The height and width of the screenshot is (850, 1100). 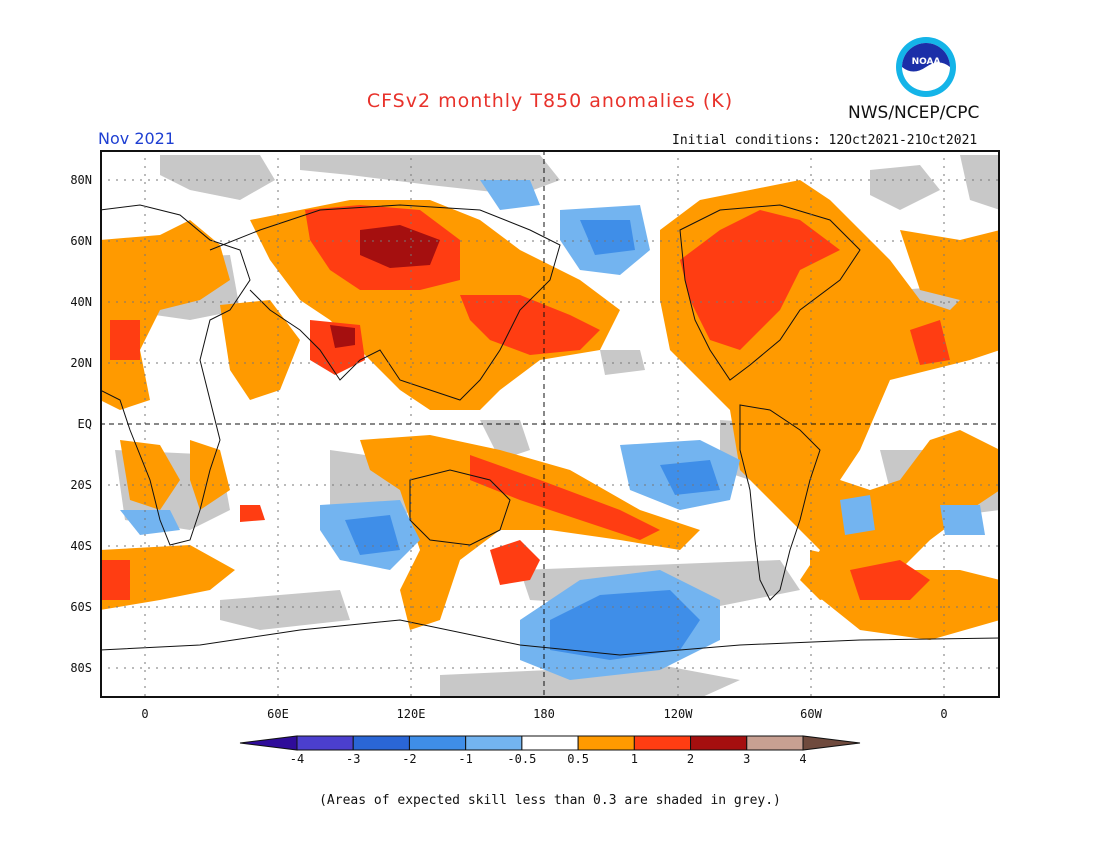 I want to click on colorbar-label: 2, so click(x=690, y=759).